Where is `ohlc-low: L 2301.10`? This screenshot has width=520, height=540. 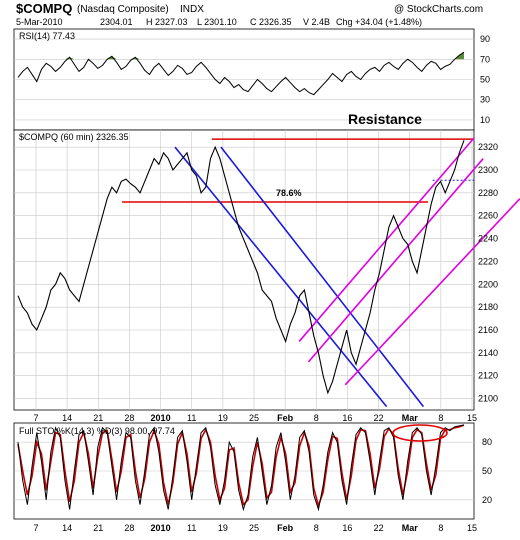 ohlc-low: L 2301.10 is located at coordinates (217, 22).